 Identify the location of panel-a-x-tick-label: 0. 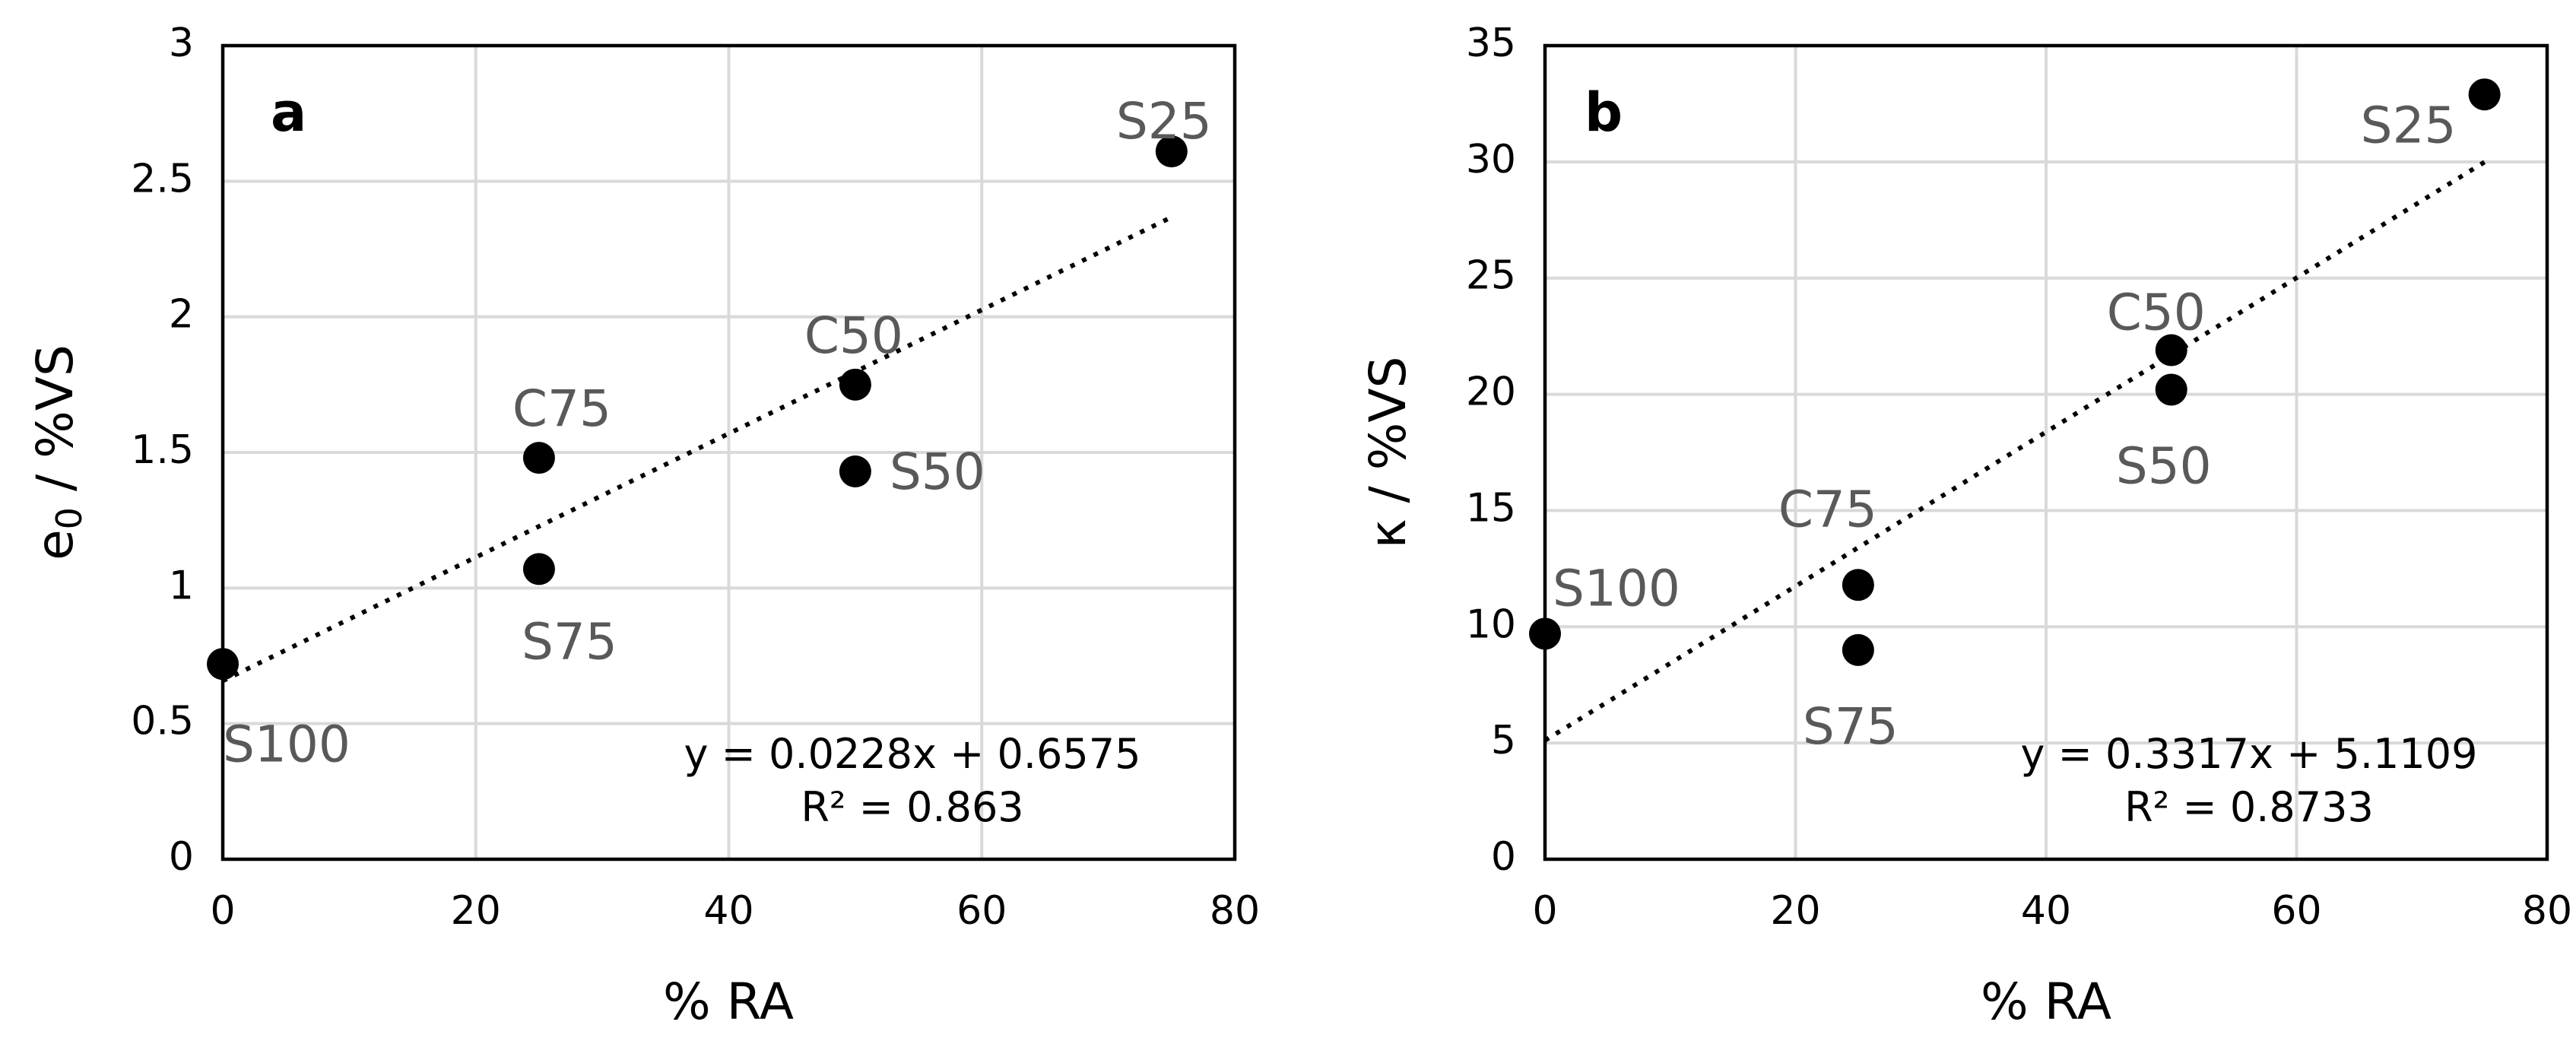
(223, 911).